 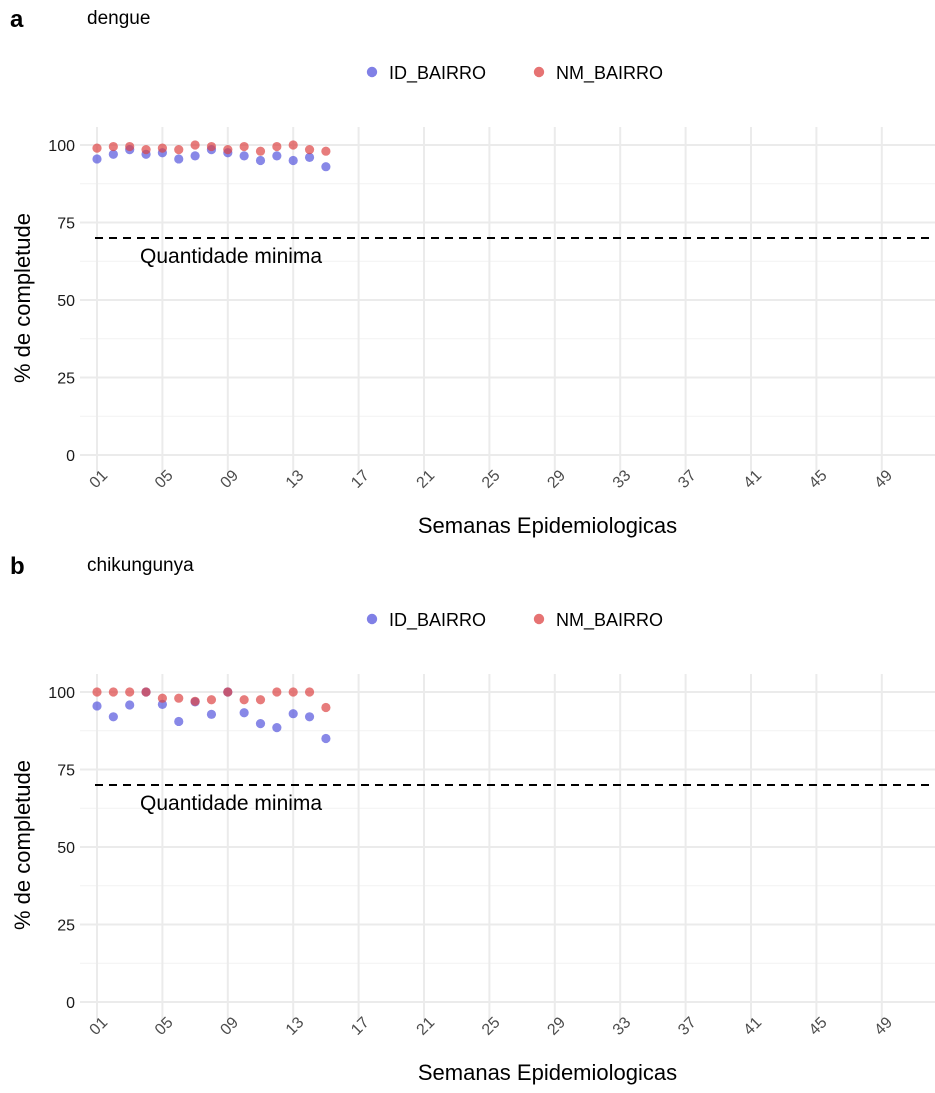 What do you see at coordinates (99, 1026) in the screenshot?
I see `x-tick-label: 01` at bounding box center [99, 1026].